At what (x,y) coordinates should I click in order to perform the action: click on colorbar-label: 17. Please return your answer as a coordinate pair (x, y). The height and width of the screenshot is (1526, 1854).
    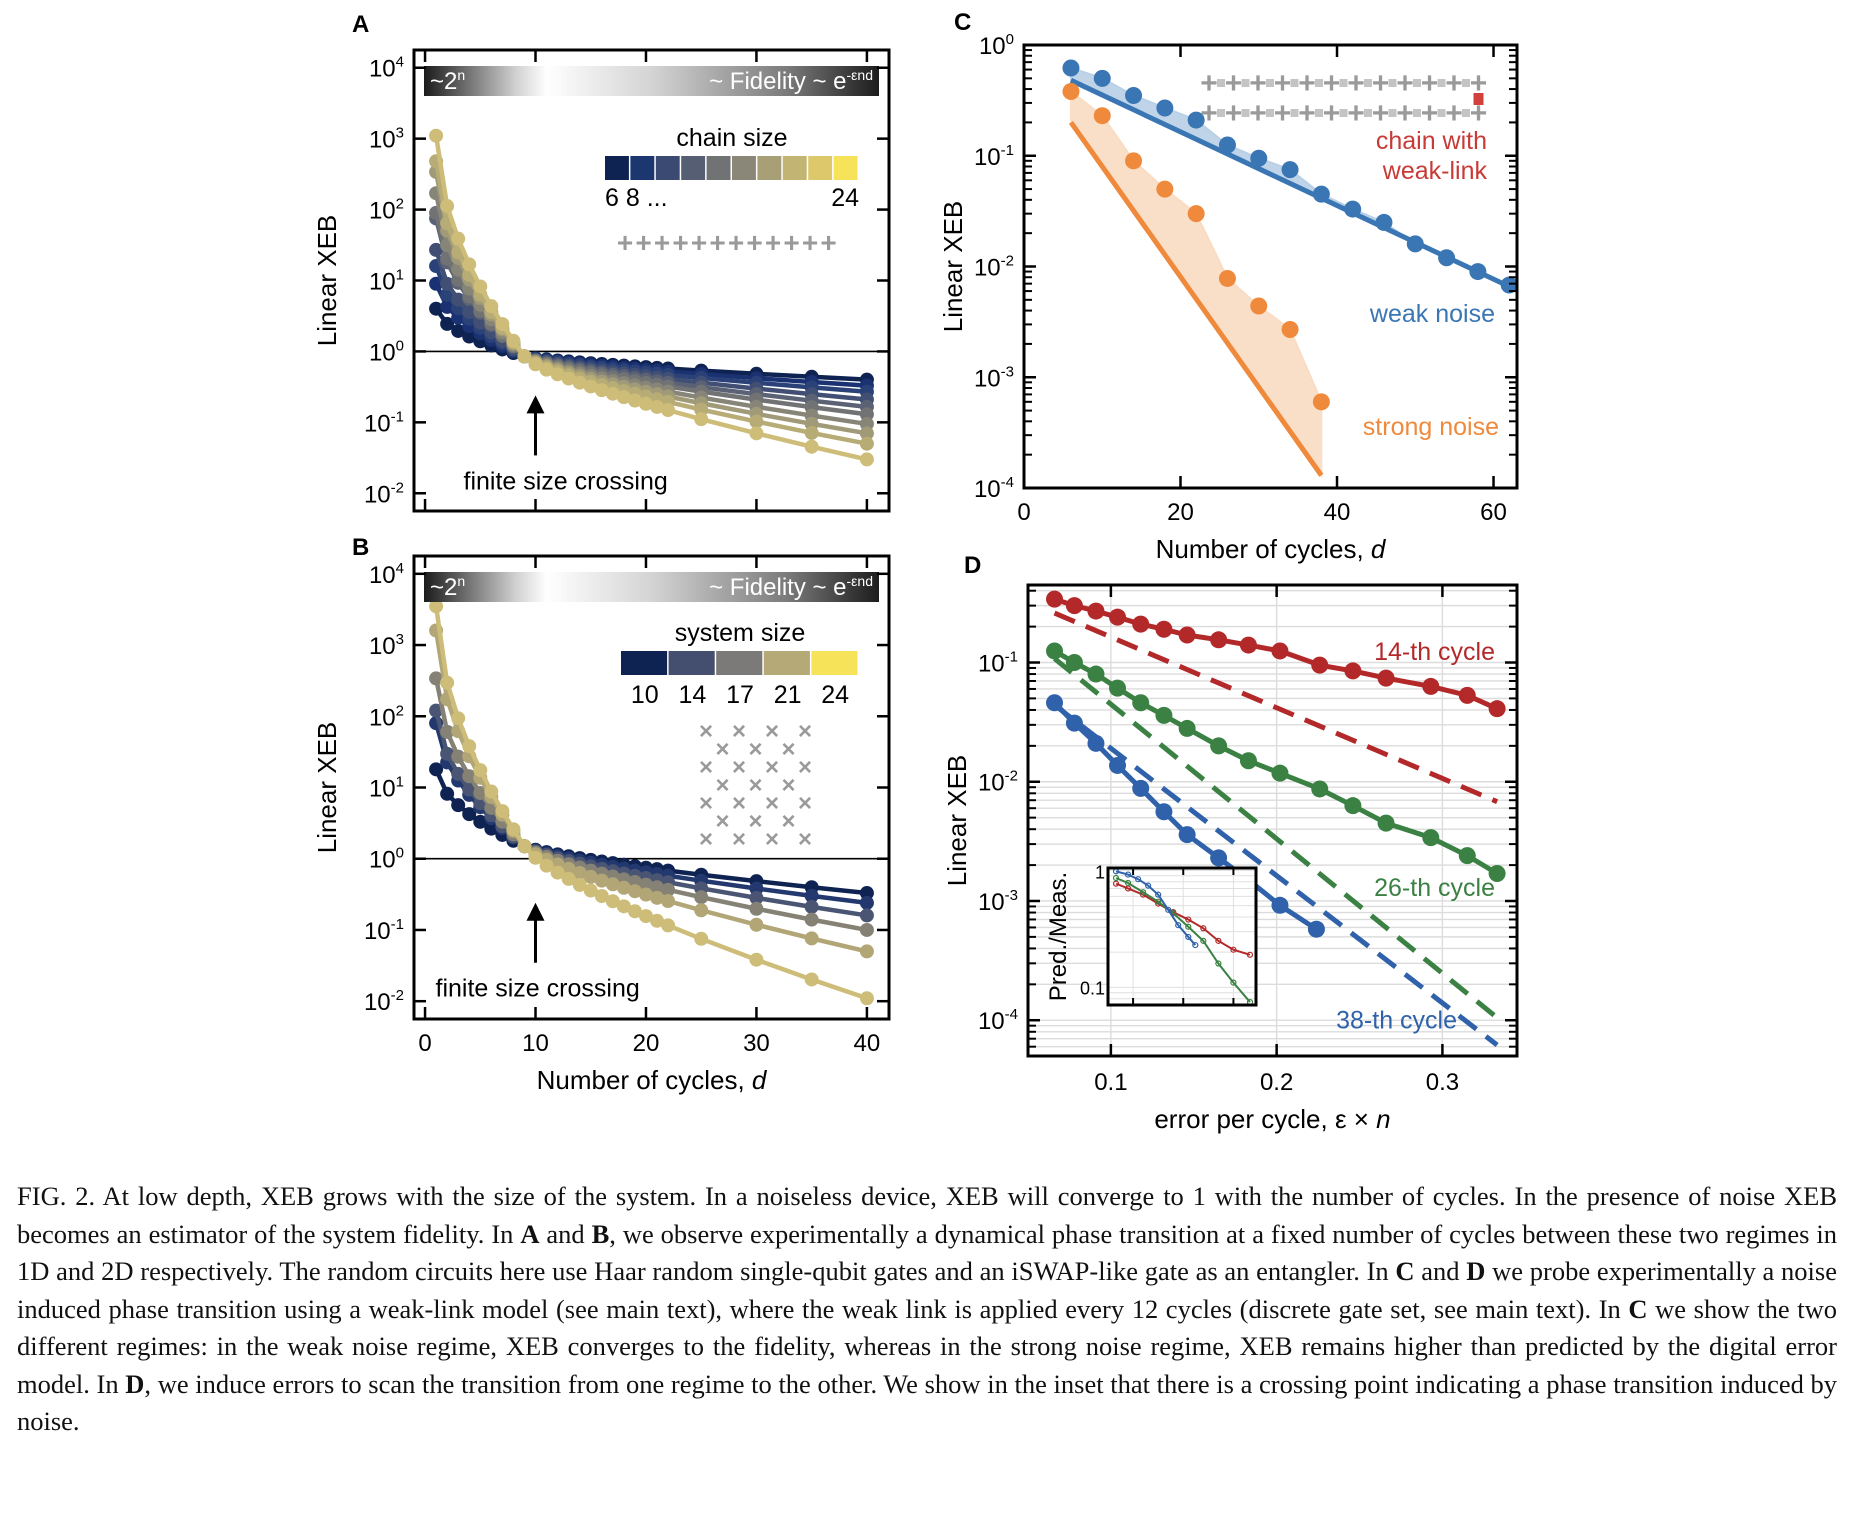
    Looking at the image, I should click on (740, 695).